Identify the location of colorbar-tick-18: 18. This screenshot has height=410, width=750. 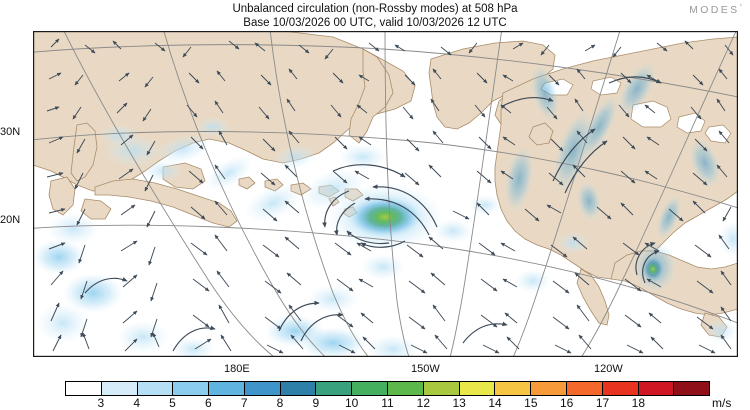
(638, 403).